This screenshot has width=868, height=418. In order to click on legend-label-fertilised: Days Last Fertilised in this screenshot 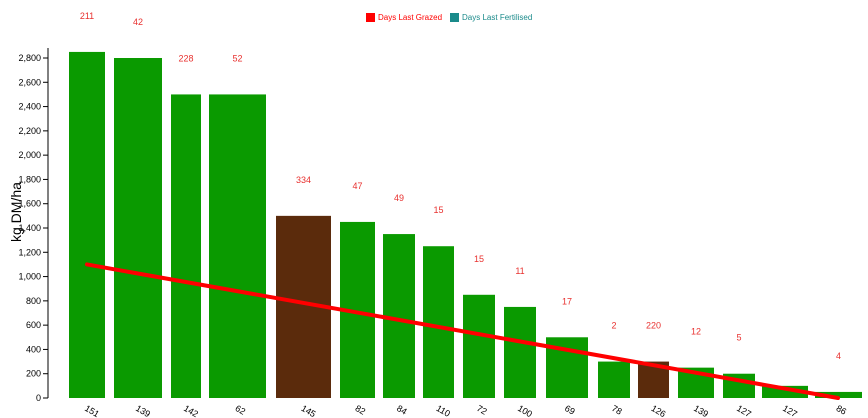, I will do `click(497, 17)`.